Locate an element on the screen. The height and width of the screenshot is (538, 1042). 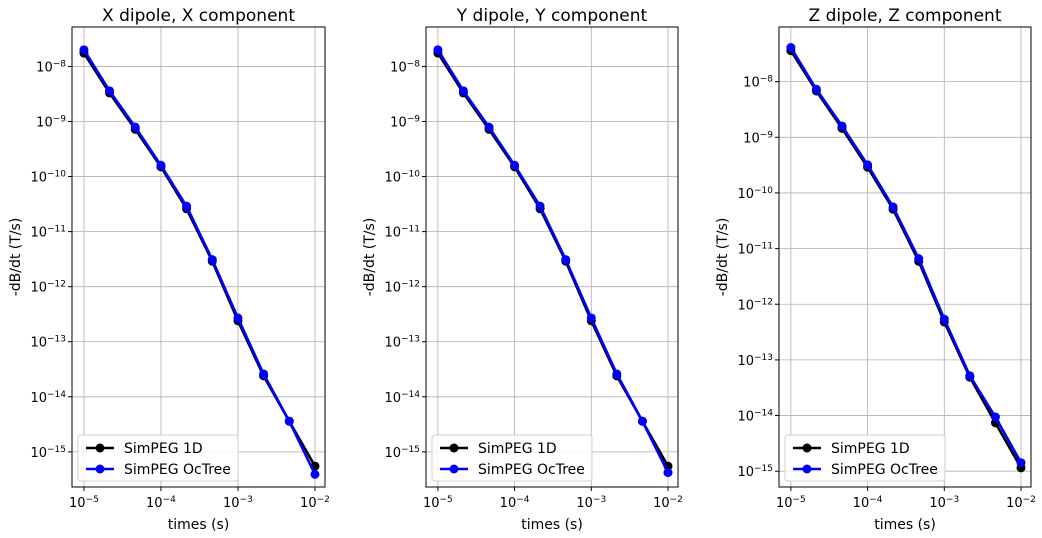
legend-label: SimPEG OcTree is located at coordinates (884, 470).